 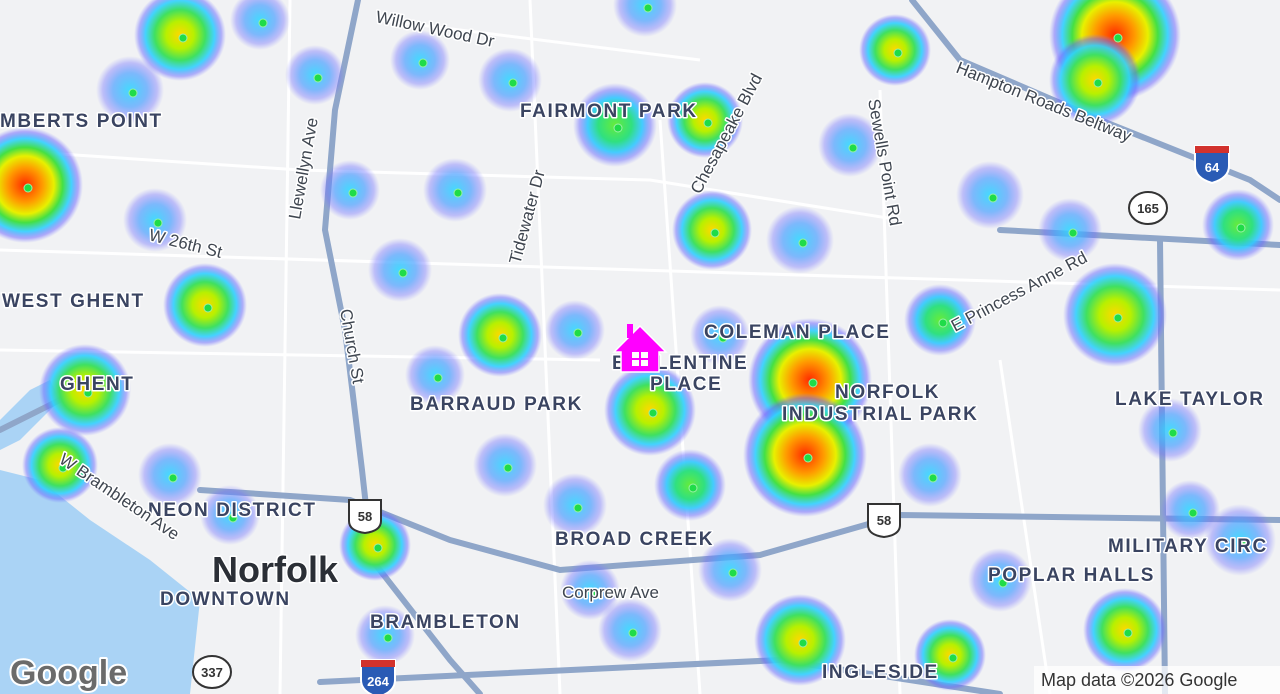 What do you see at coordinates (68, 673) in the screenshot?
I see `map-logo: Google` at bounding box center [68, 673].